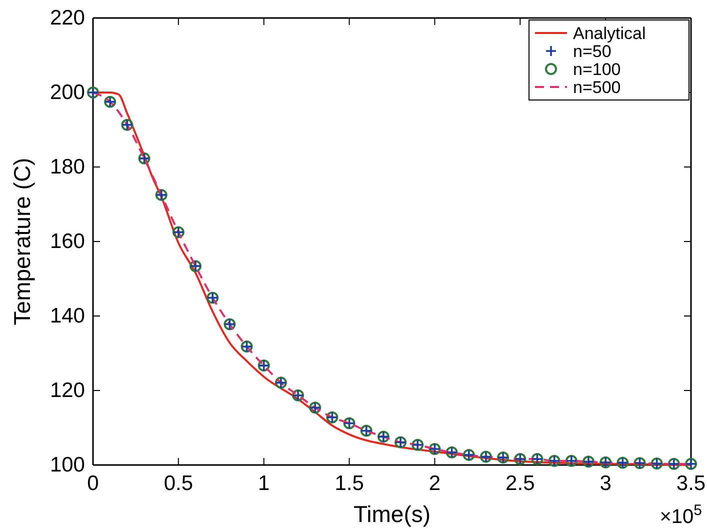 The image size is (707, 529). What do you see at coordinates (520, 483) in the screenshot?
I see `x-tick-label: 2.5` at bounding box center [520, 483].